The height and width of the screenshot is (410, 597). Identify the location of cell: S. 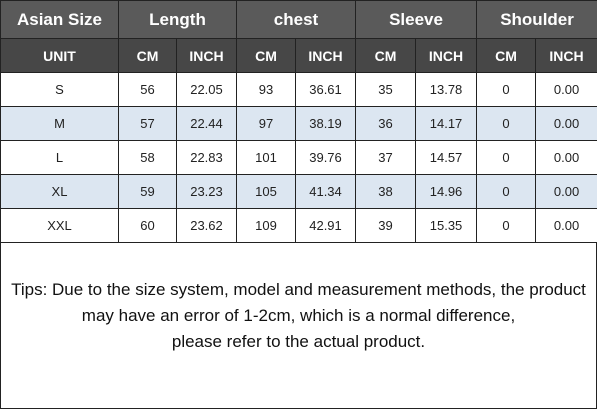
(59, 89).